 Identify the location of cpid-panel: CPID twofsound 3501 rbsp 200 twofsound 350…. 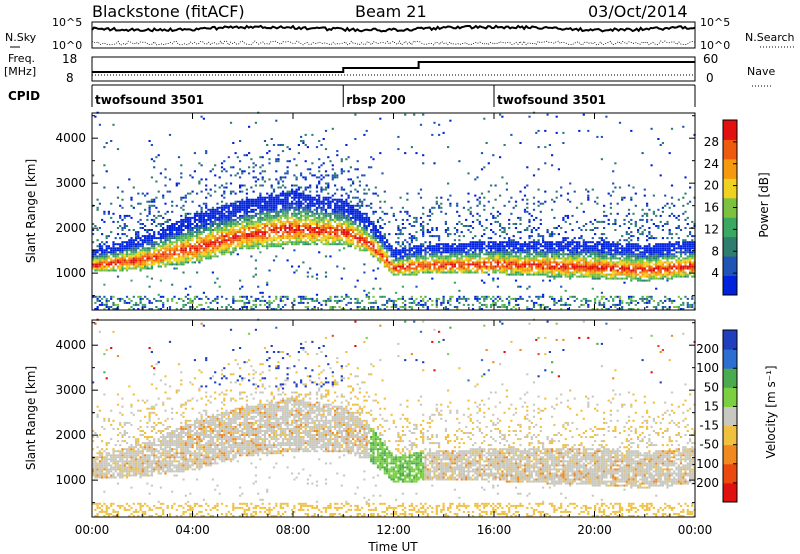
(352, 95).